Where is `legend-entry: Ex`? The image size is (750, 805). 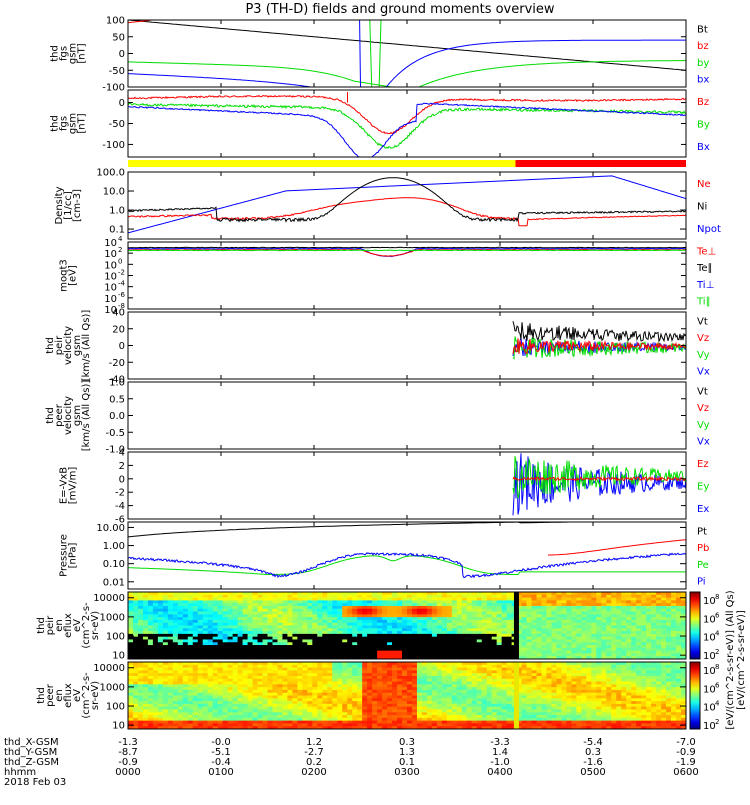 legend-entry: Ex is located at coordinates (703, 509).